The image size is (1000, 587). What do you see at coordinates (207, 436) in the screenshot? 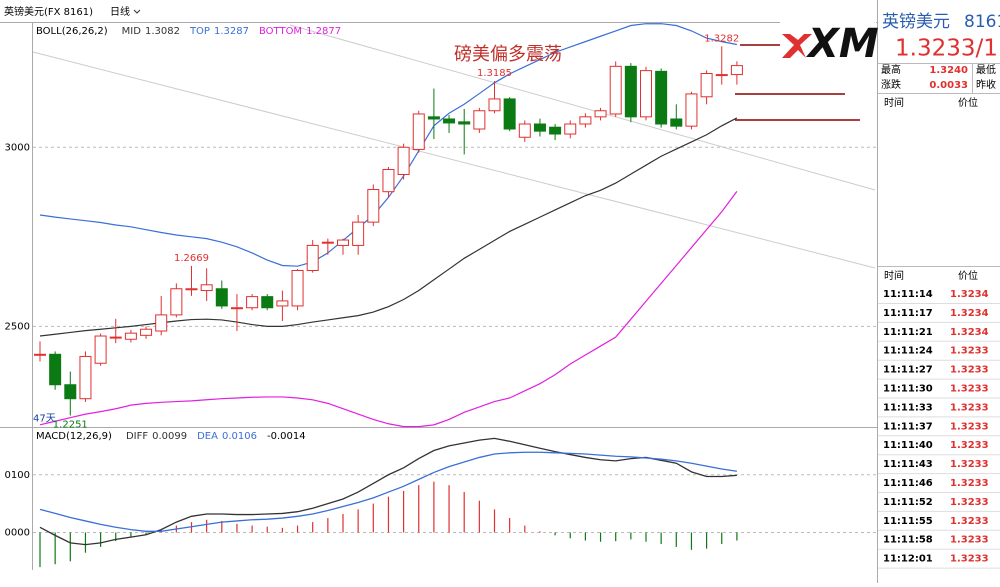
I see `legend-name: DEA` at bounding box center [207, 436].